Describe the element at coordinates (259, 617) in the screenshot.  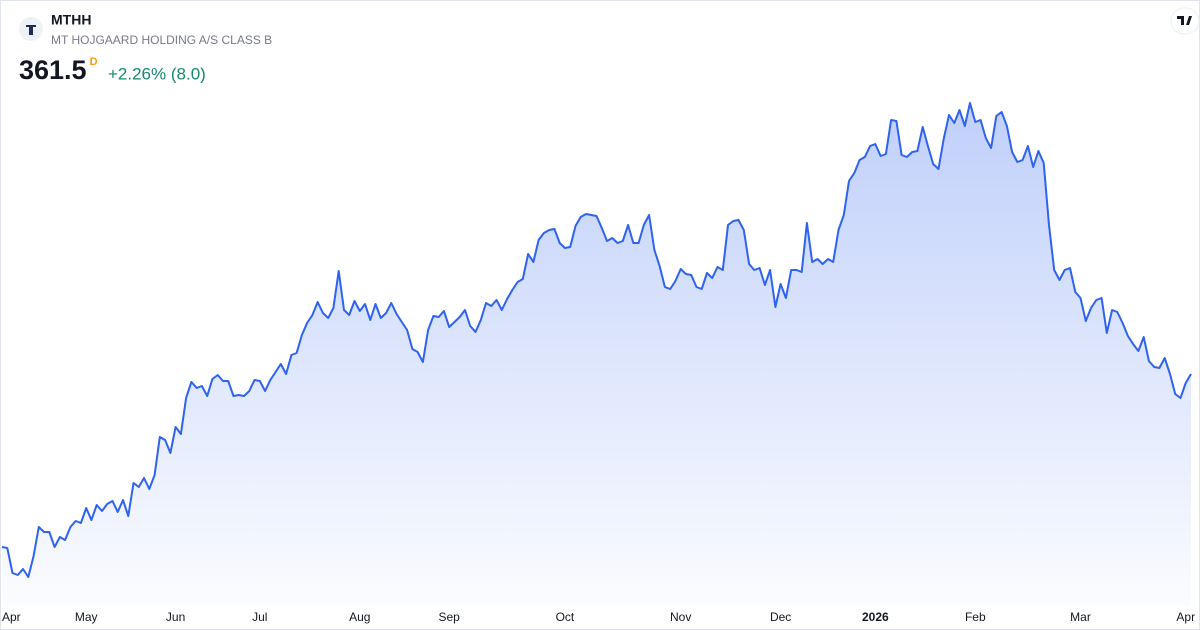
I see `x-tick-label: Jul` at that location.